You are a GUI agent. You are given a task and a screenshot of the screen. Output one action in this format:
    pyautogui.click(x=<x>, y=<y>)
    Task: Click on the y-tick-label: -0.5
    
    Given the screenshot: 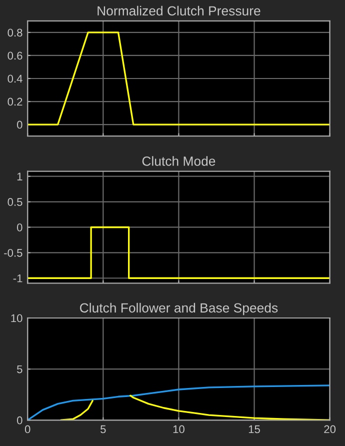 What is the action you would take?
    pyautogui.click(x=13, y=252)
    